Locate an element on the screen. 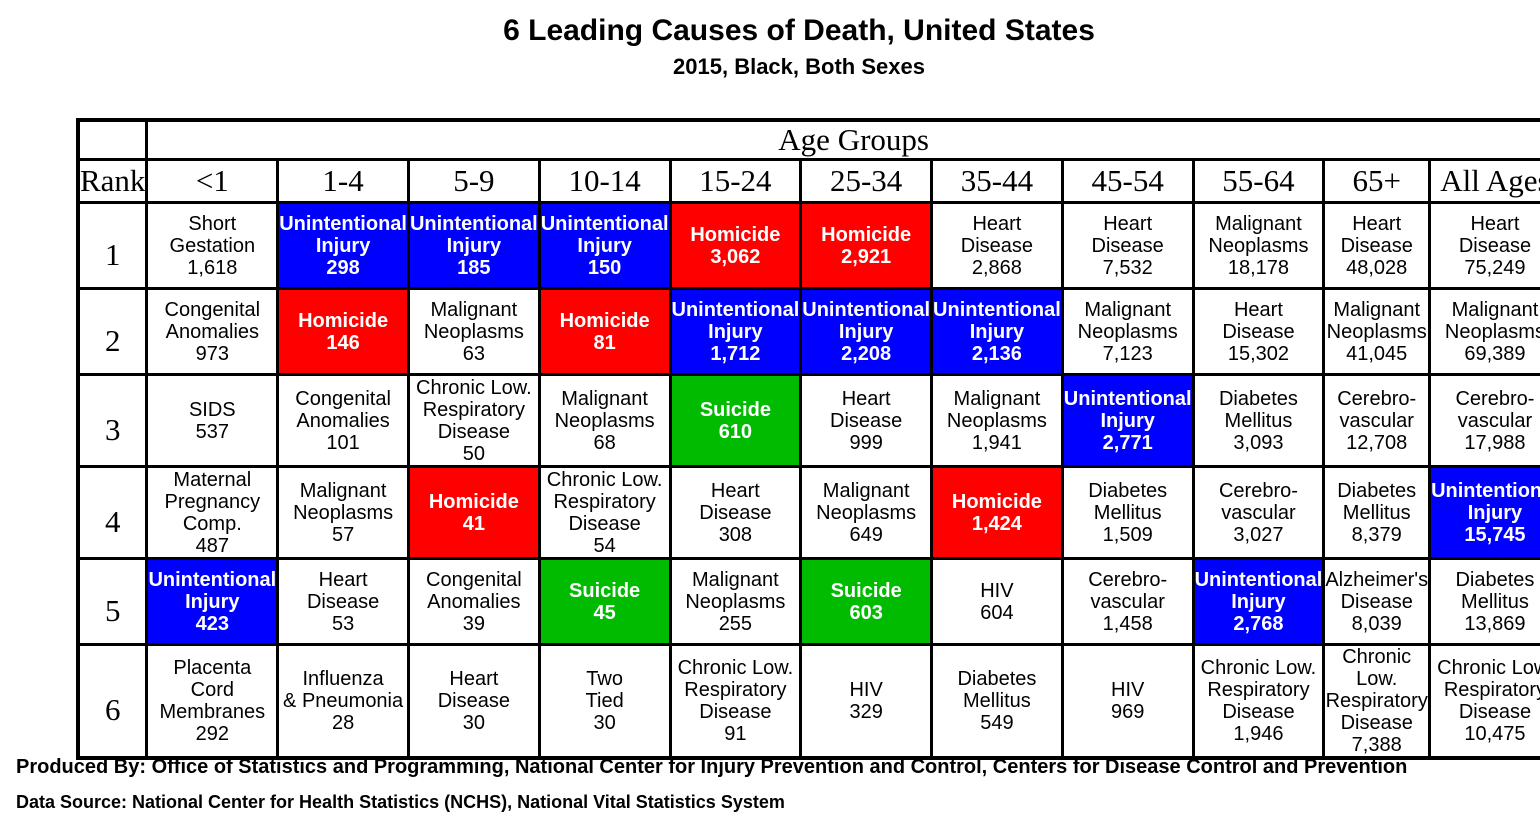  cause-label: Anomalies is located at coordinates (343, 420).